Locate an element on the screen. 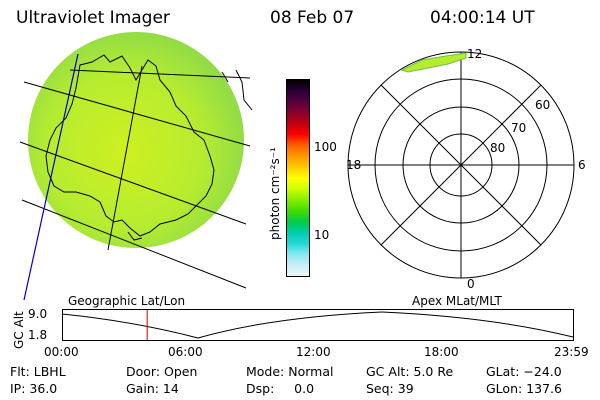 The image size is (600, 400). time-tick-0000: 00:00 is located at coordinates (61, 352).